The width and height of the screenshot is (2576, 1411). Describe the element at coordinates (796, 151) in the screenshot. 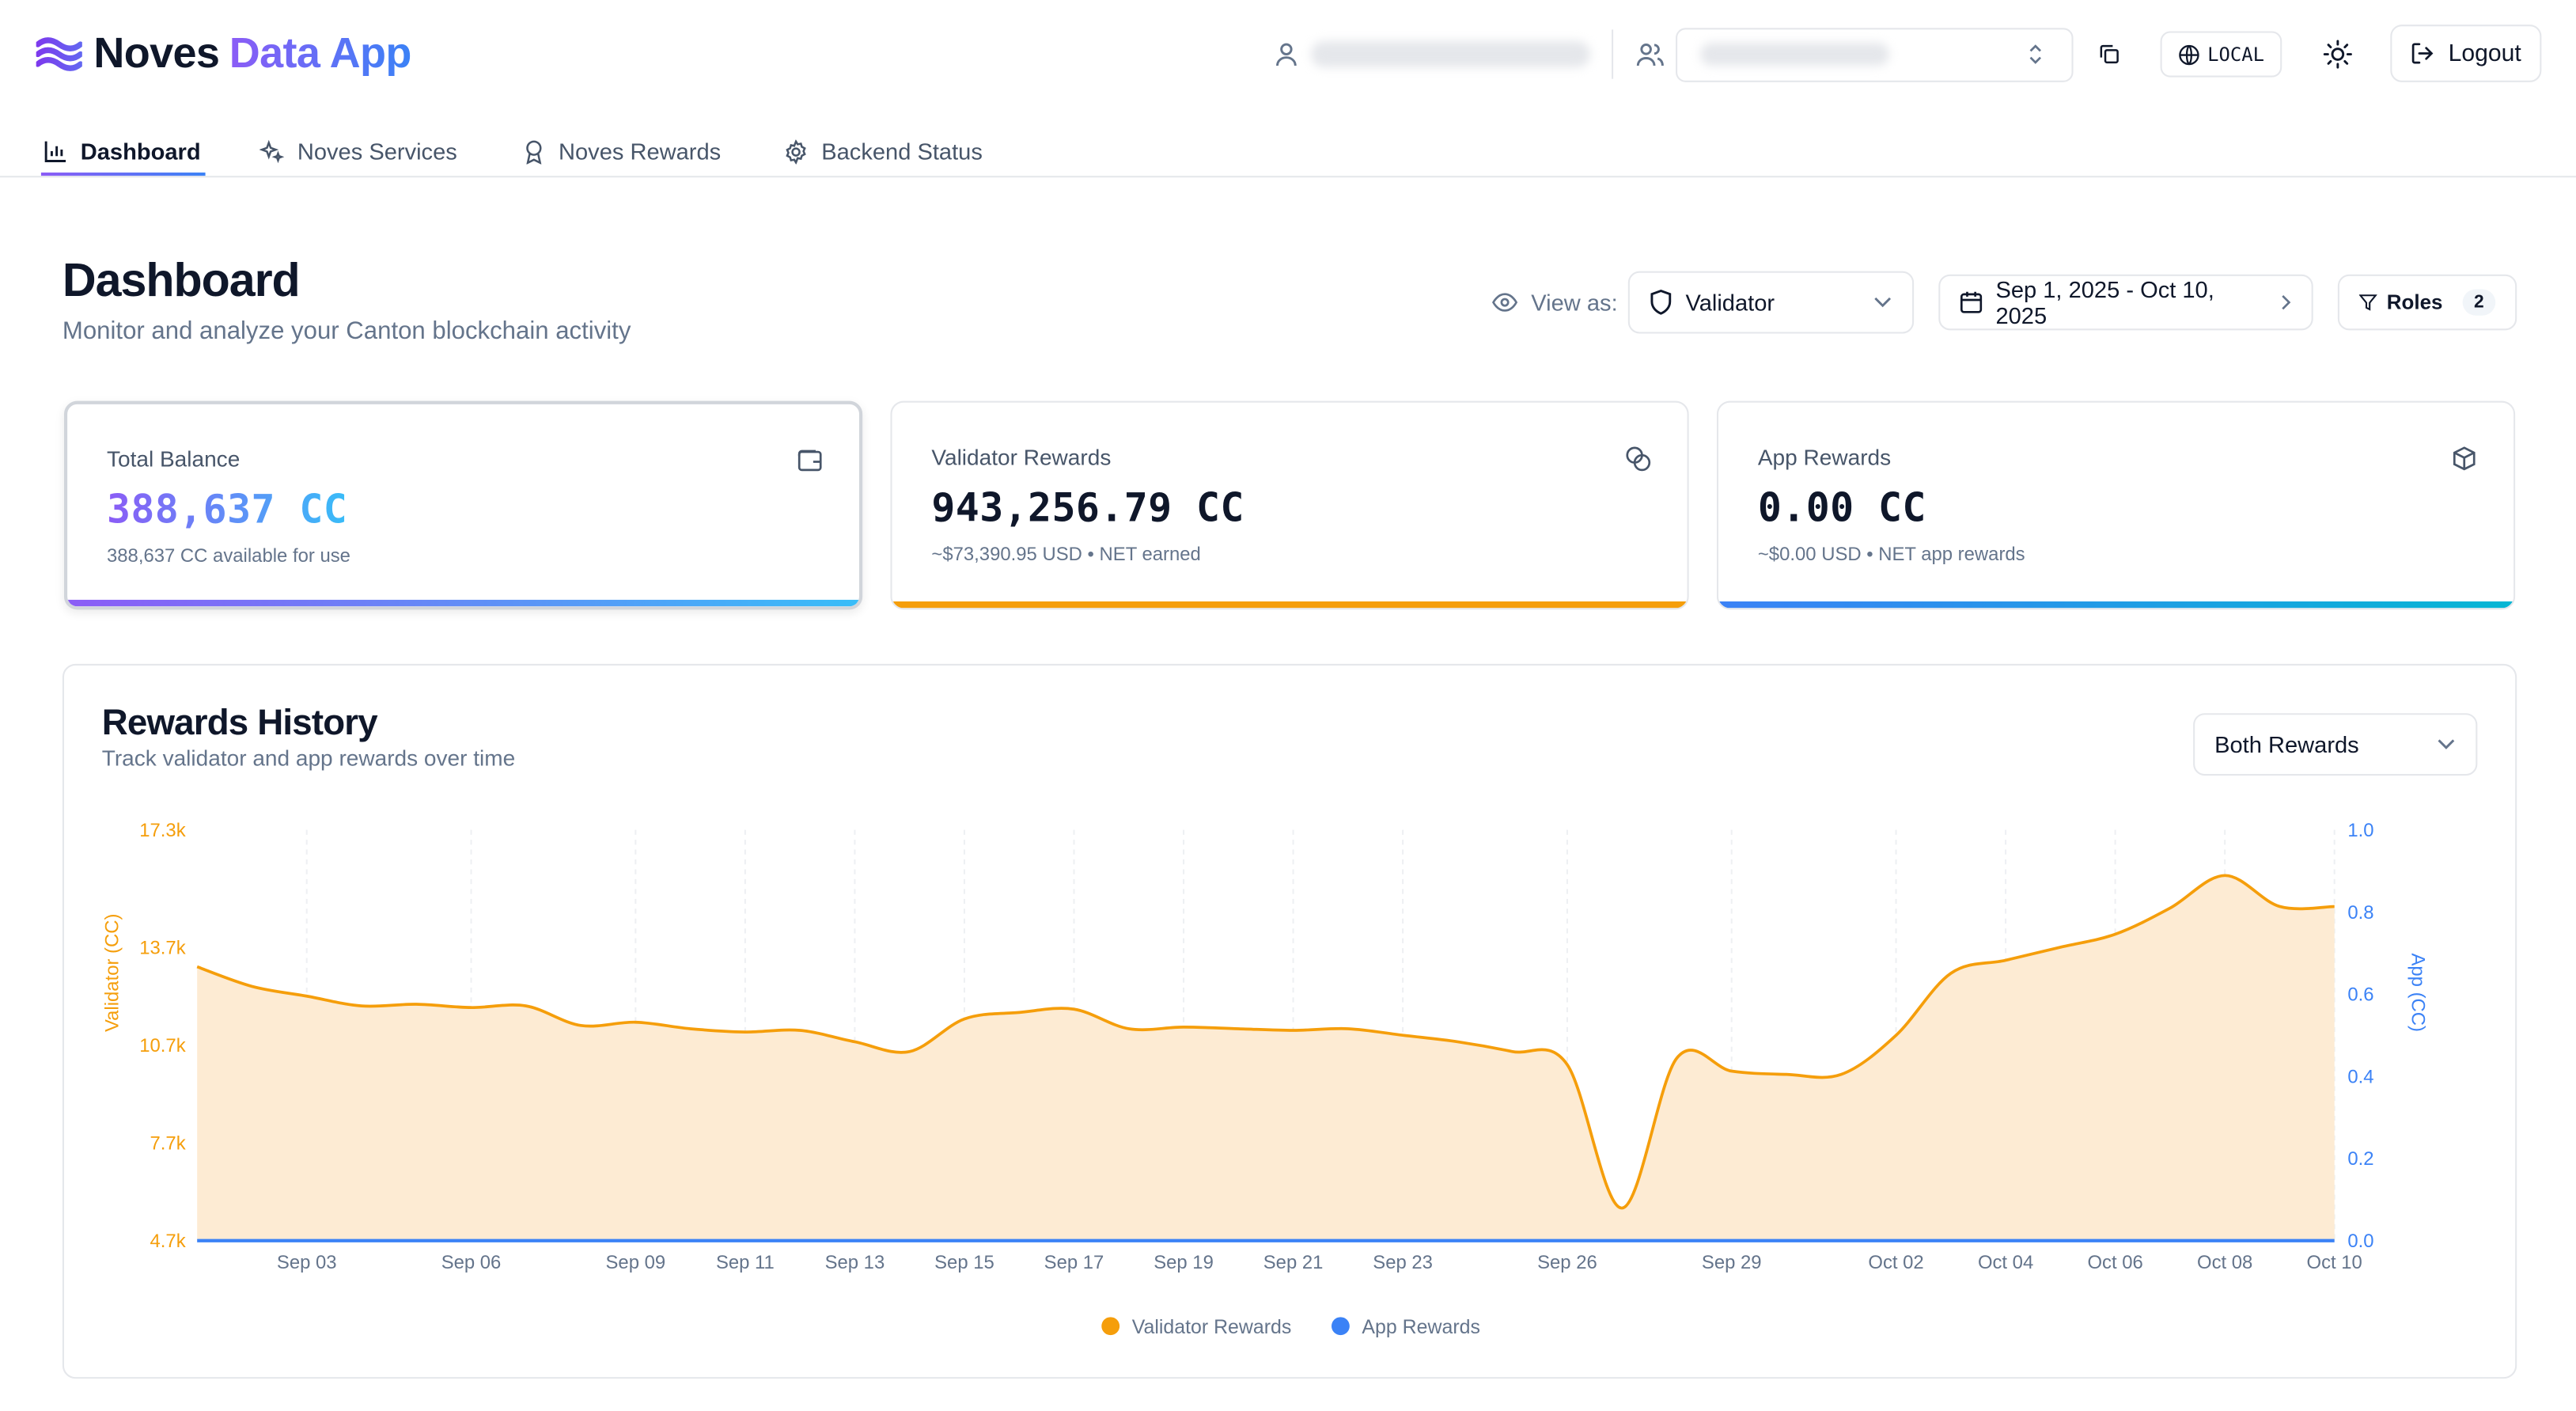

I see `gear-icon` at that location.